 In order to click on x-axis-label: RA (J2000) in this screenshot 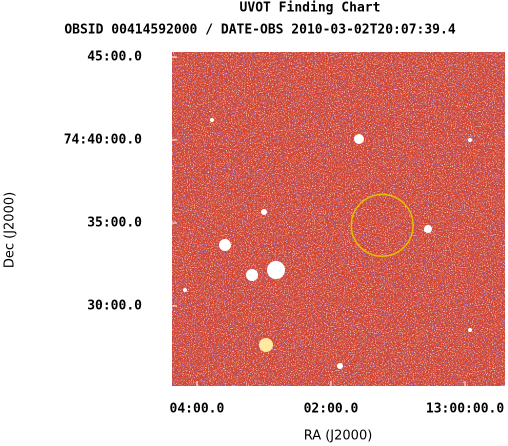, I will do `click(338, 436)`.